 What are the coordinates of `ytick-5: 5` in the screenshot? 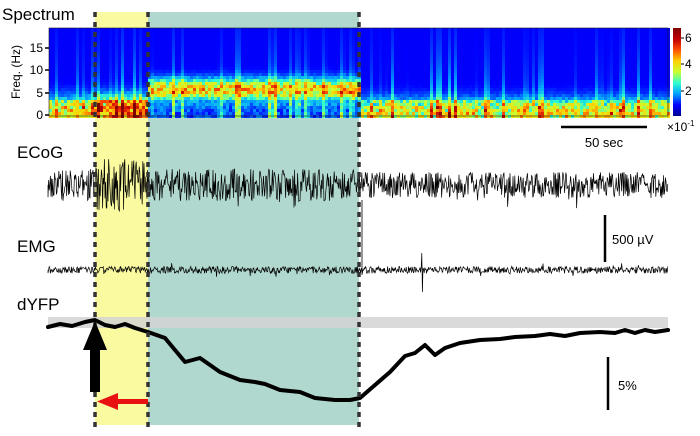 It's located at (39, 93).